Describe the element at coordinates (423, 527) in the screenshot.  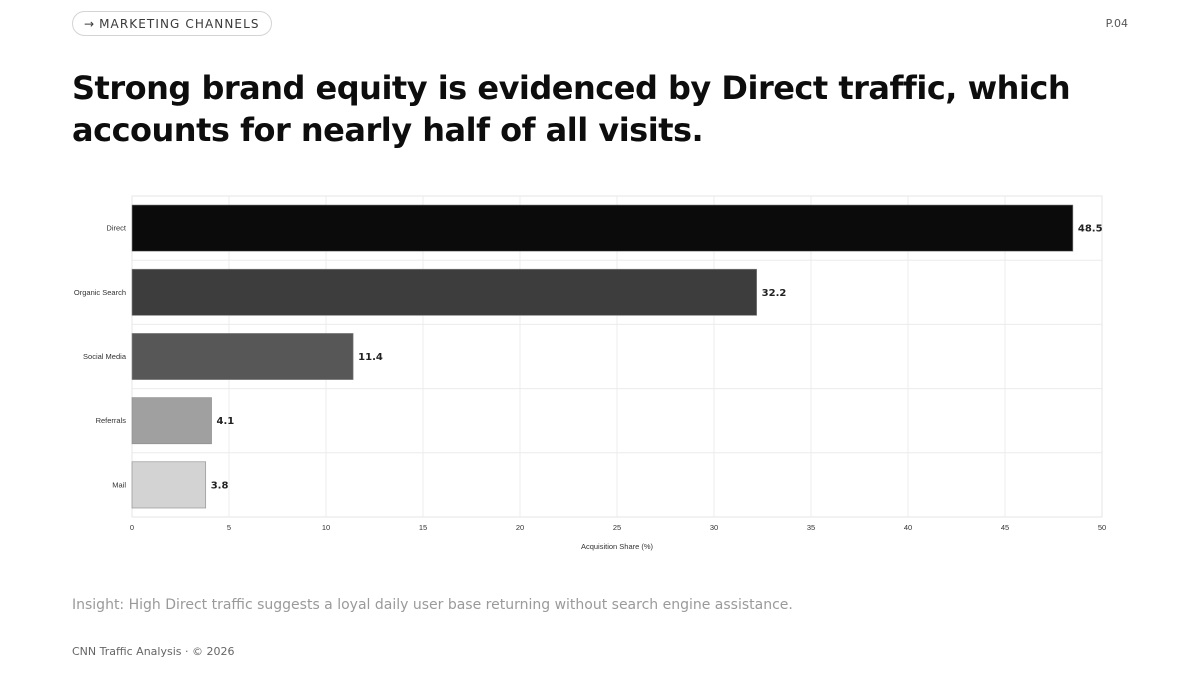
I see `x-tick-label: 15` at that location.